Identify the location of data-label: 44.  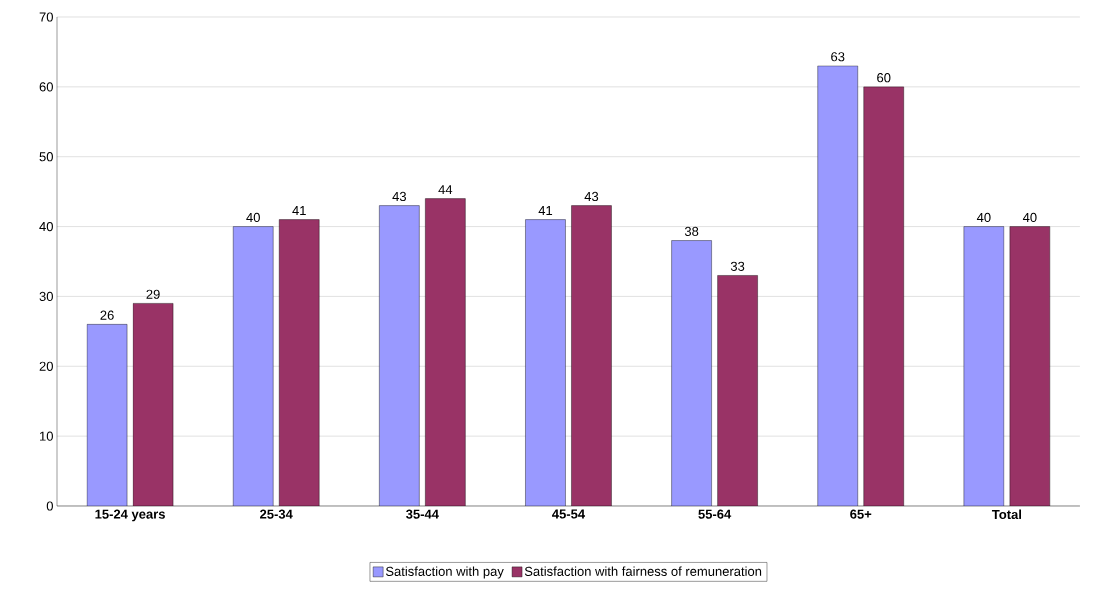
(445, 190).